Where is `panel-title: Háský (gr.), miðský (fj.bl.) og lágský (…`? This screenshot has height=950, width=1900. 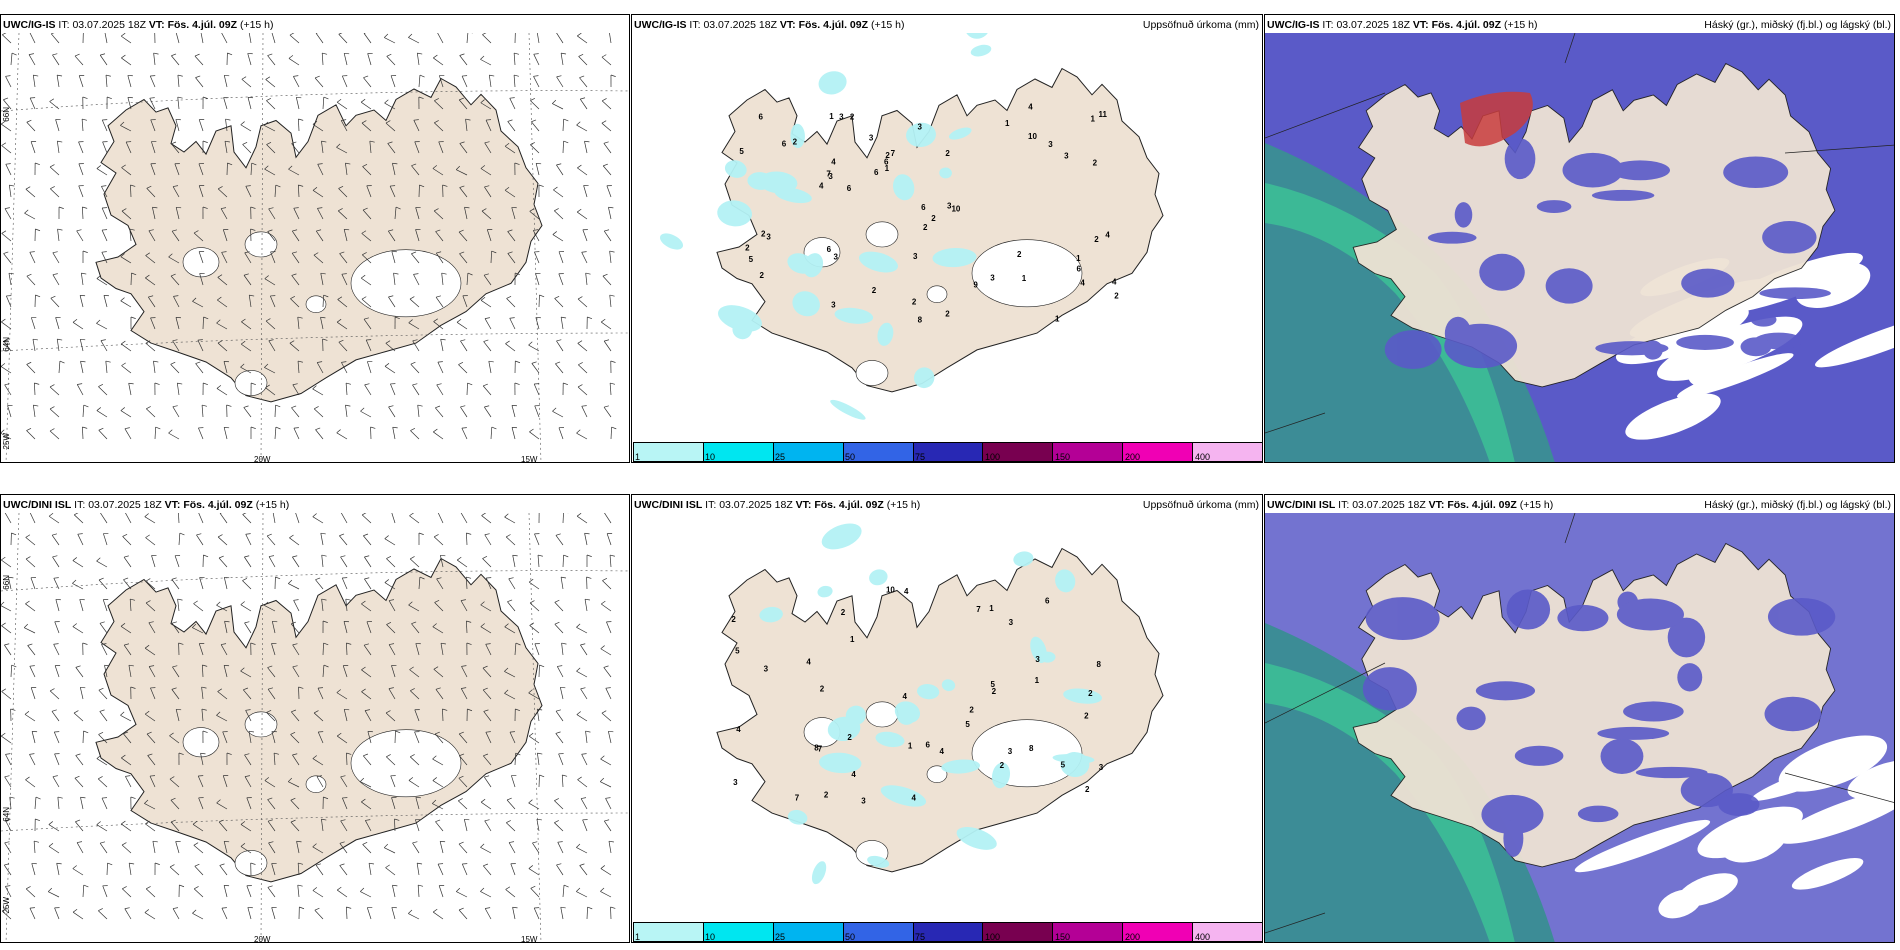
panel-title: Háský (gr.), miðský (fj.bl.) og lágský (… is located at coordinates (1797, 505).